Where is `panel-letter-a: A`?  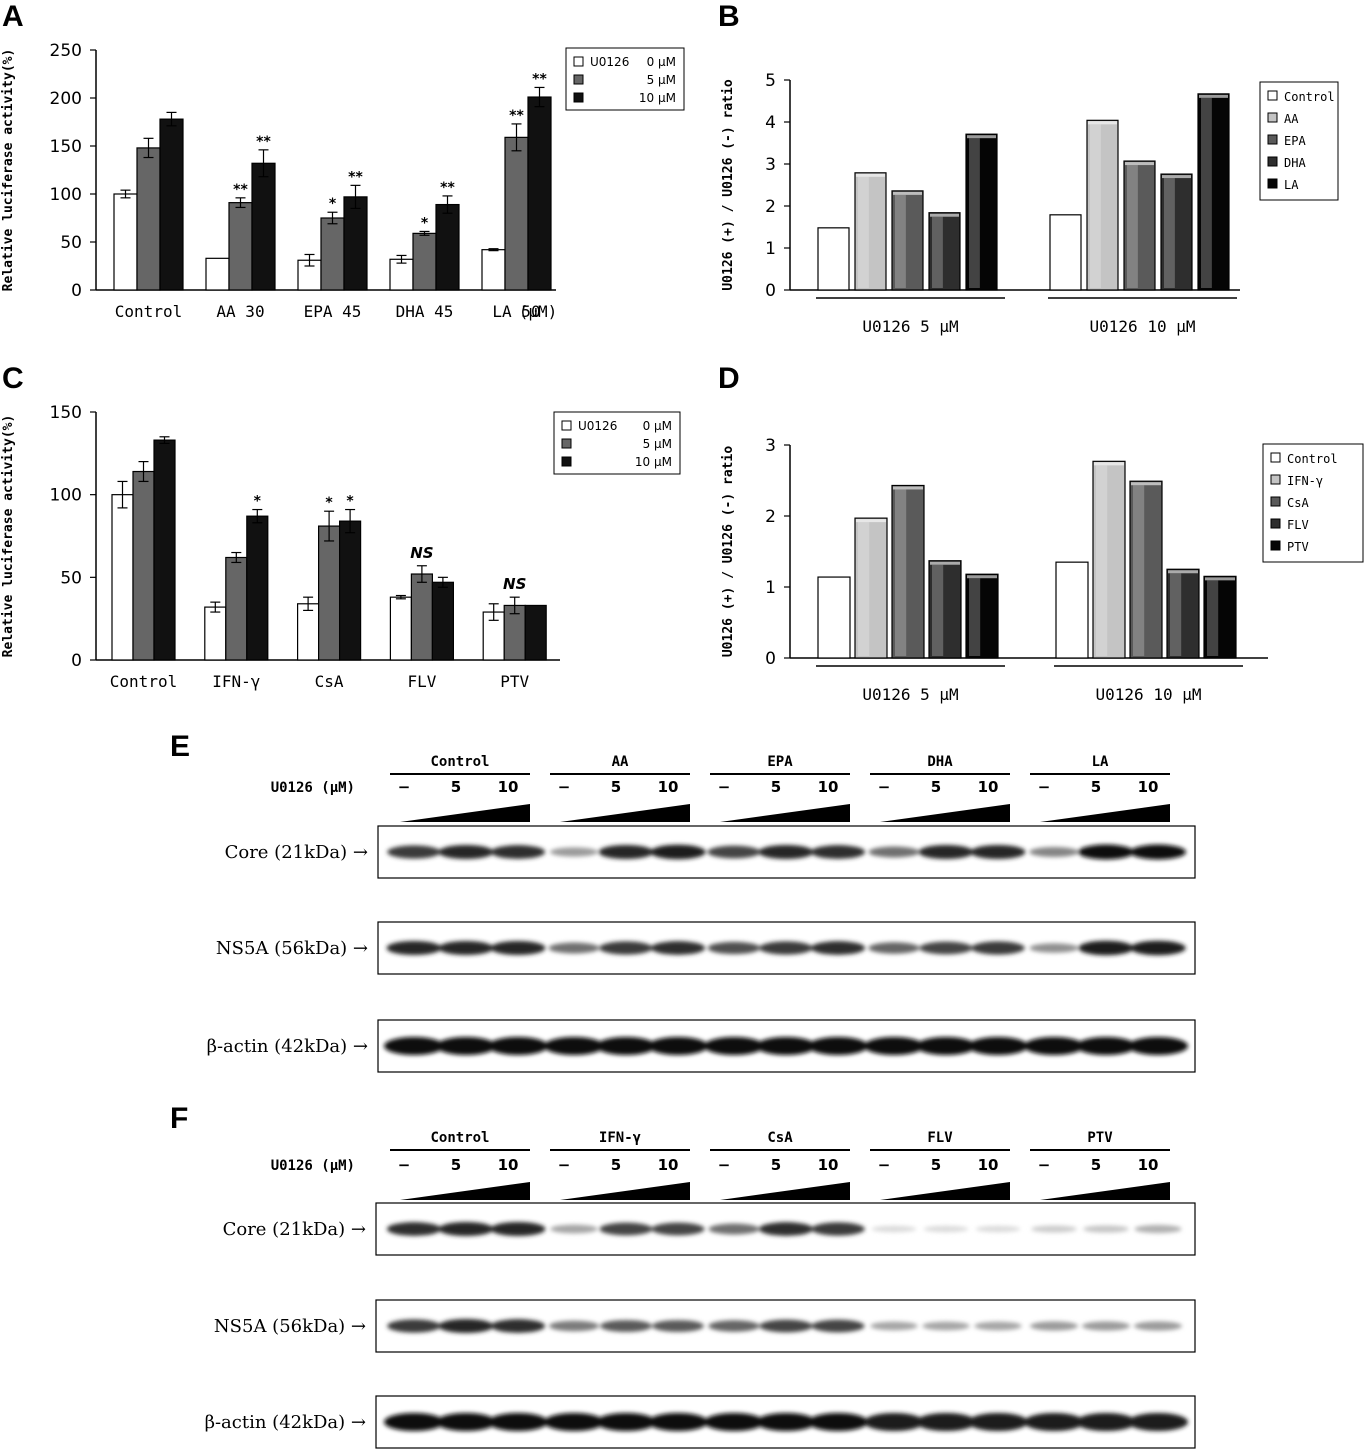 panel-letter-a: A is located at coordinates (13, 16).